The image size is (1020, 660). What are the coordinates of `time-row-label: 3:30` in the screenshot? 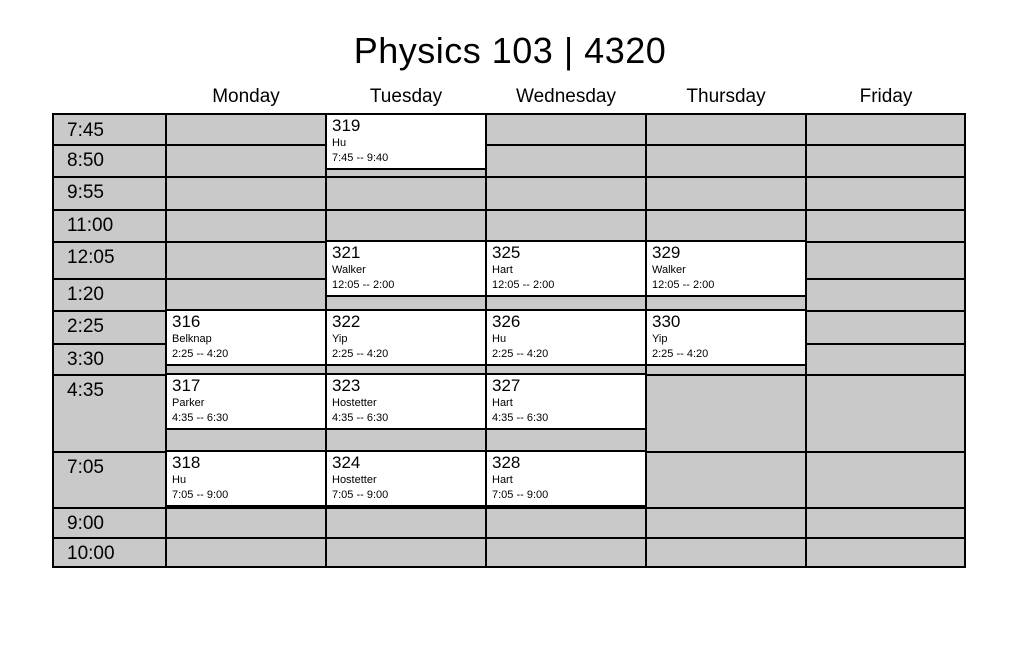 It's located at (85, 359).